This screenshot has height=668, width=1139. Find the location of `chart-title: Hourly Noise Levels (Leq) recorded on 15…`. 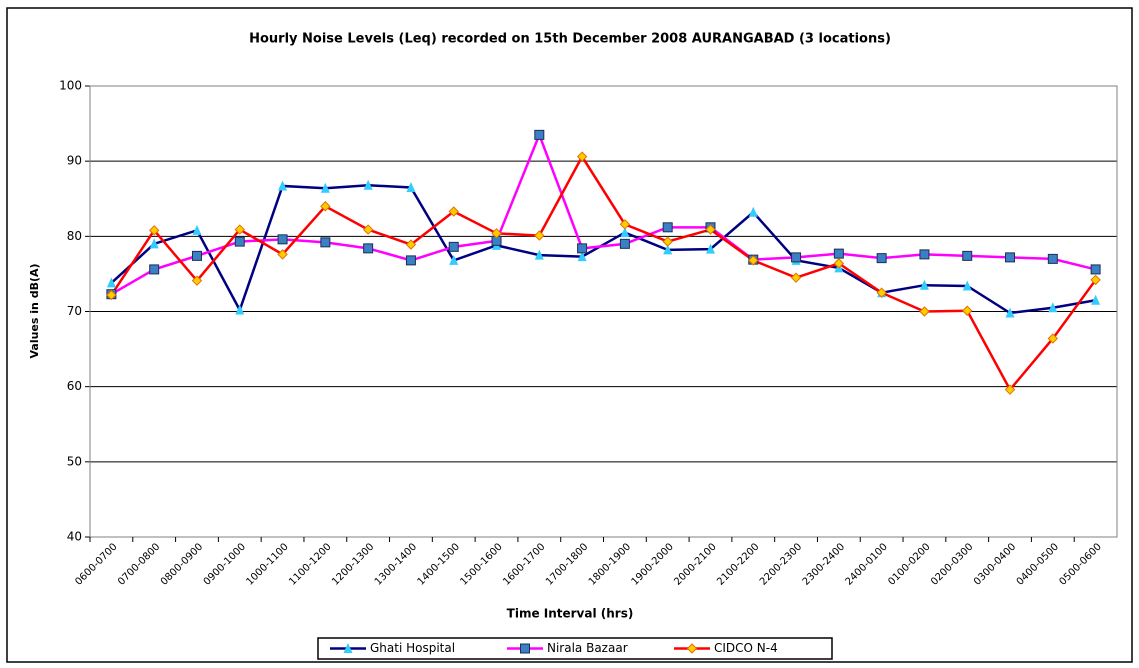

chart-title: Hourly Noise Levels (Leq) recorded on 15… is located at coordinates (570, 39).